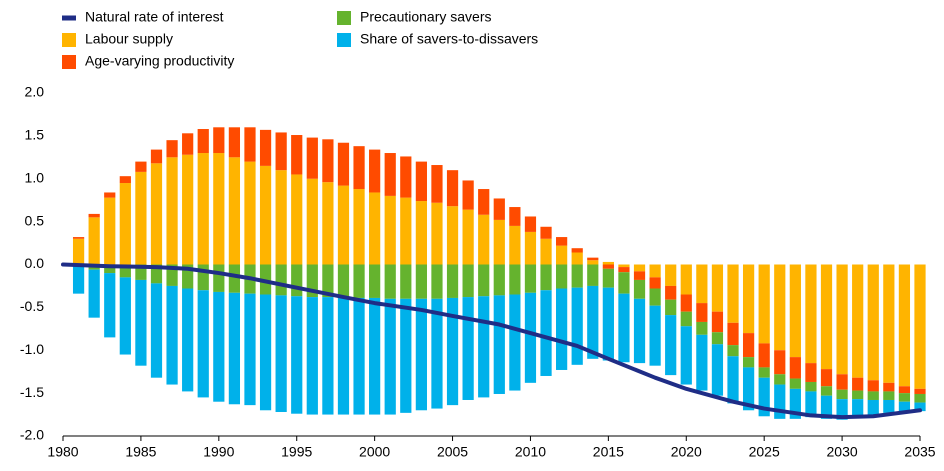  What do you see at coordinates (35, 92) in the screenshot?
I see `y-tick-label: 2.0` at bounding box center [35, 92].